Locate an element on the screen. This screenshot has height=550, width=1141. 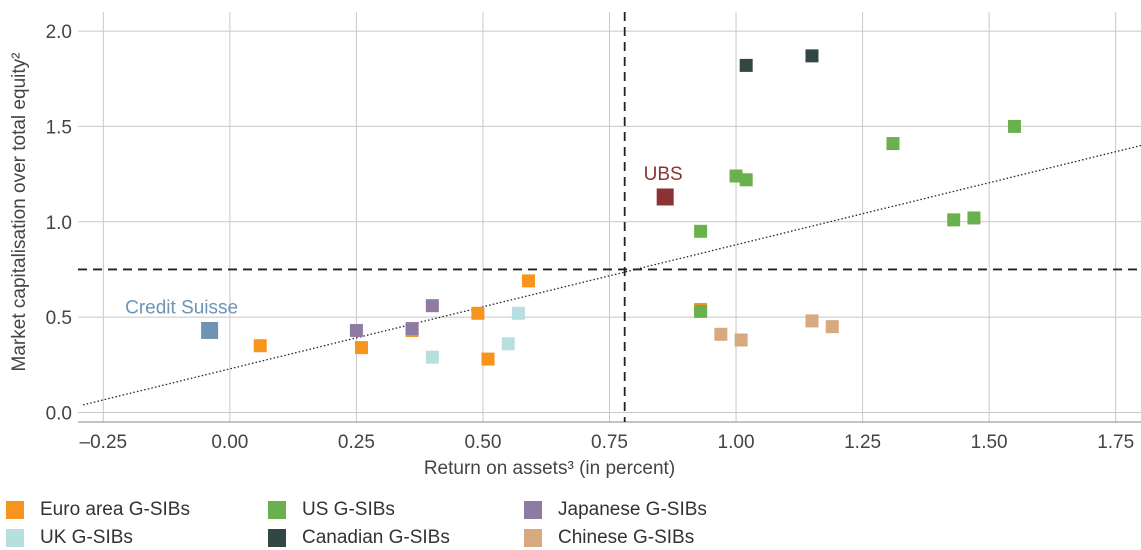
legend-item-canadian: Canadian G-SIBs is located at coordinates (359, 538).